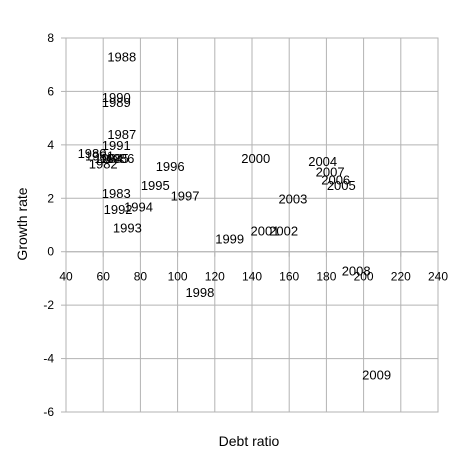 The image size is (453, 462). What do you see at coordinates (48, 412) in the screenshot?
I see `y-tick-label: -6` at bounding box center [48, 412].